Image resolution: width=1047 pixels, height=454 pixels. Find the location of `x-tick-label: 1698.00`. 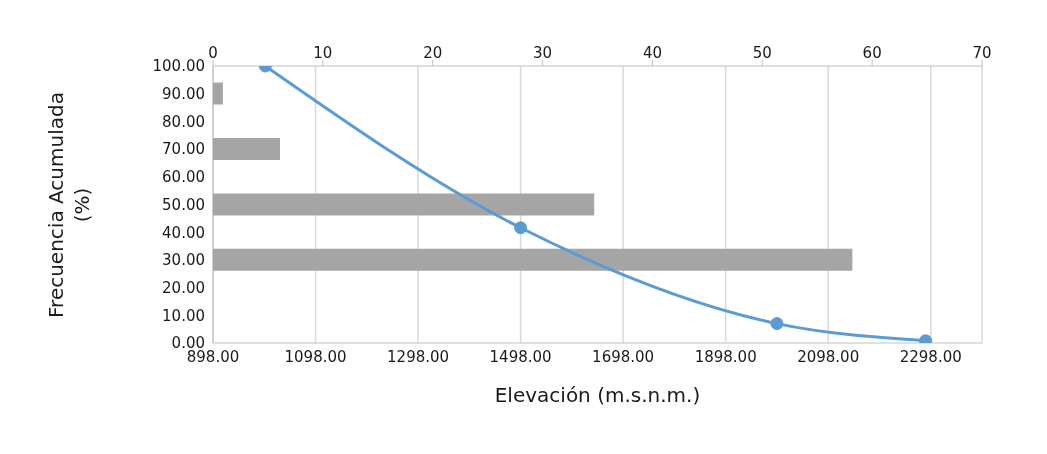

x-tick-label: 1698.00 is located at coordinates (623, 356).